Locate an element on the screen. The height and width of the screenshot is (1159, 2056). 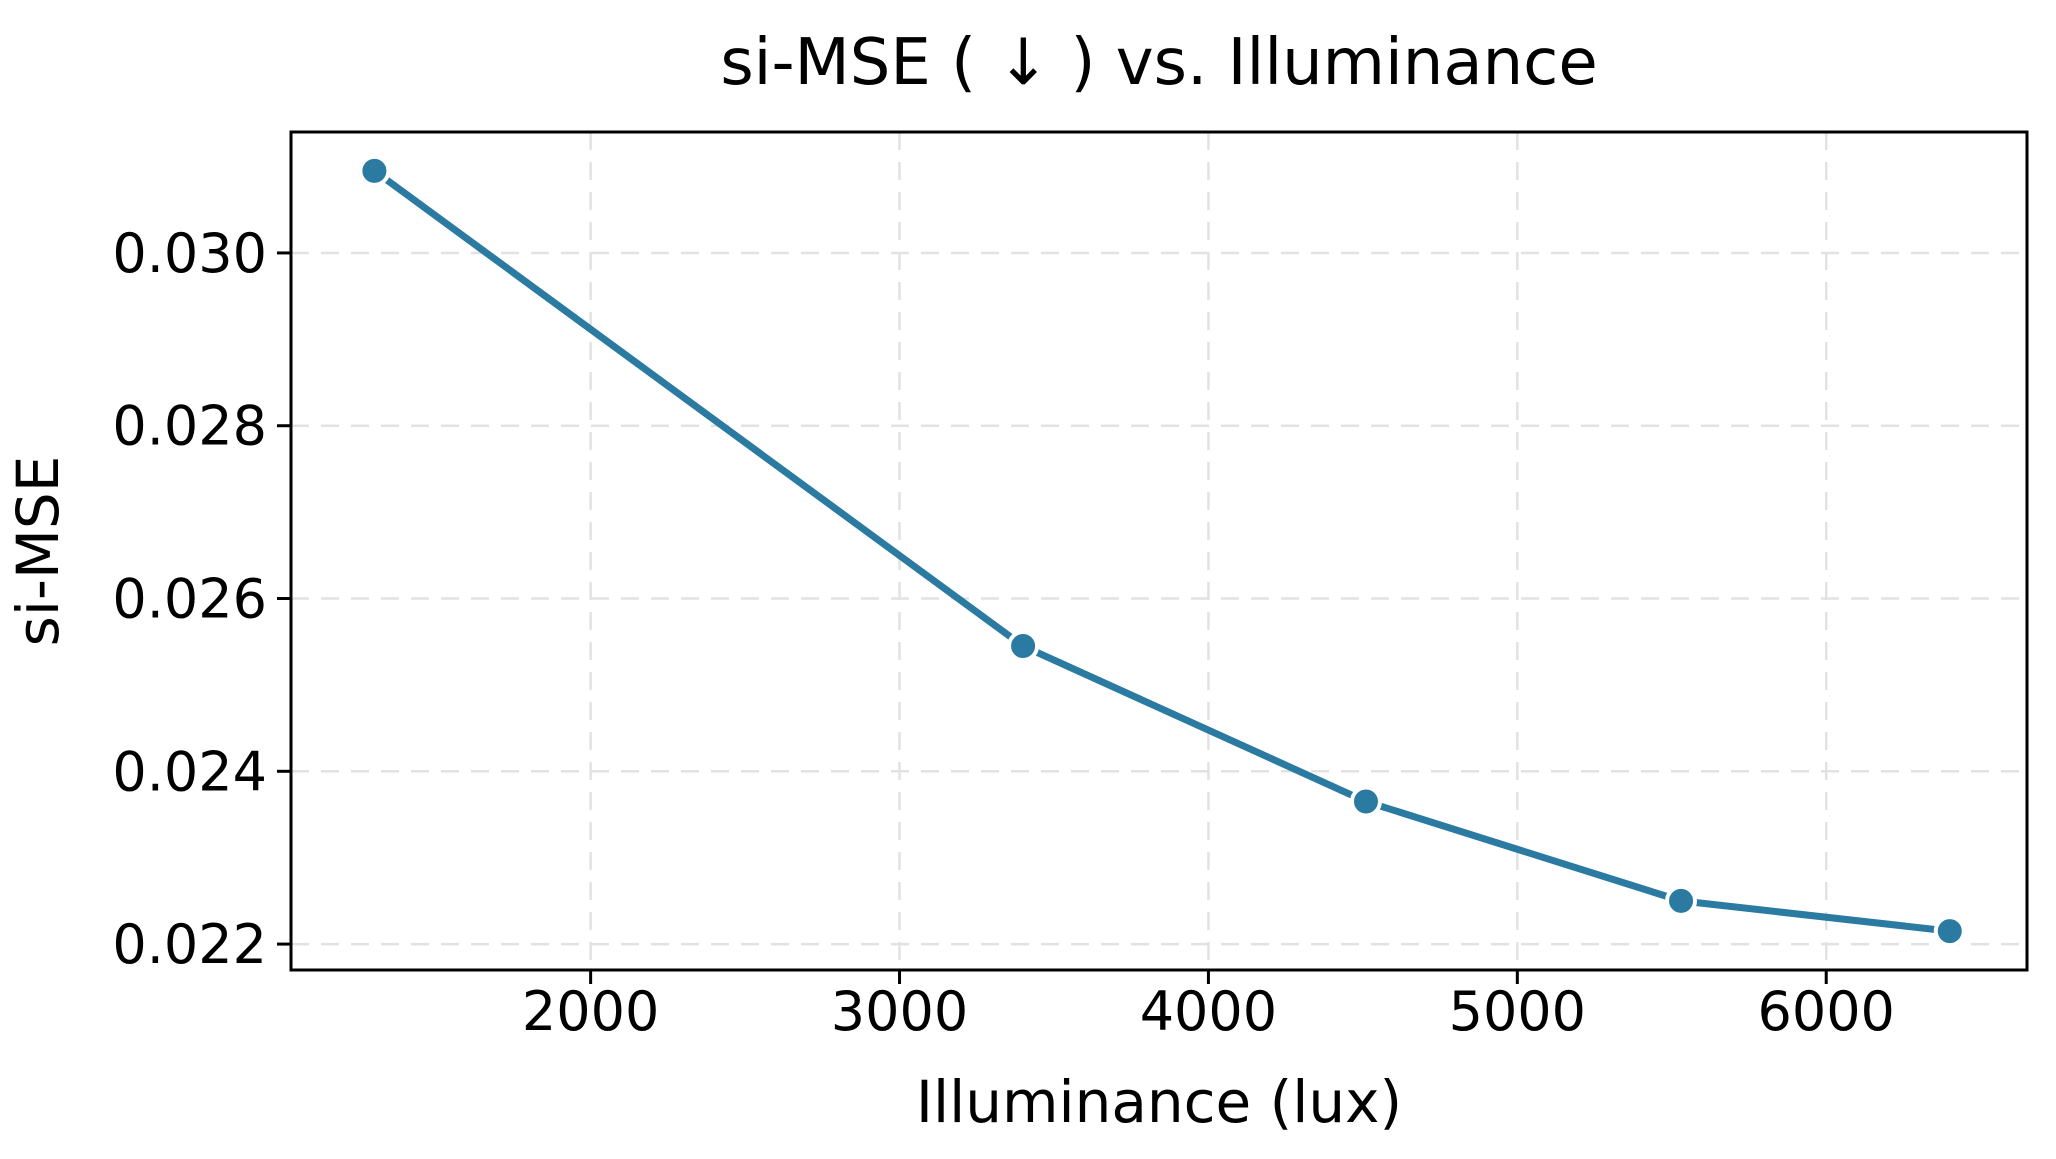
x-tick-label: 5000 is located at coordinates (1517, 1011).